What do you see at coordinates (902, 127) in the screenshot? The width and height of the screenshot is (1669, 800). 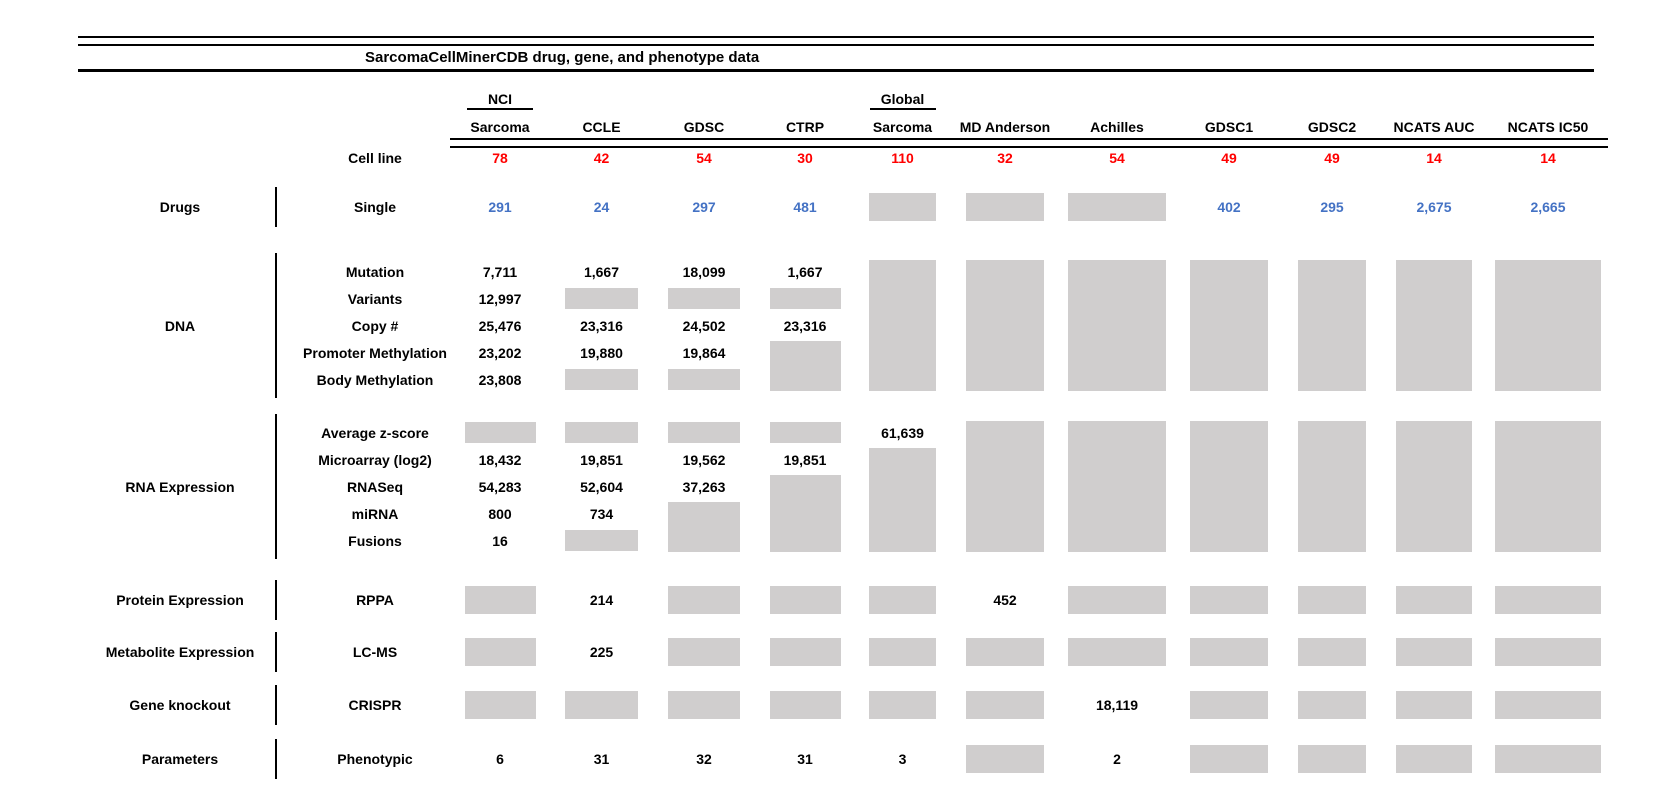 I see `column-header-global-sarcoma: Sarcoma` at bounding box center [902, 127].